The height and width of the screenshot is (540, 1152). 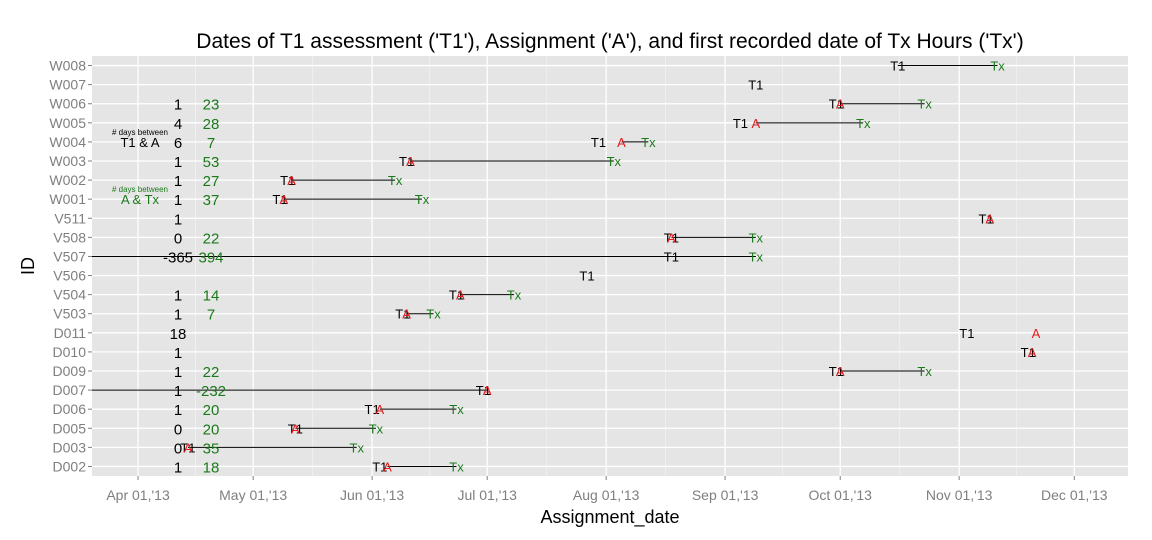 What do you see at coordinates (70, 466) in the screenshot?
I see `y-tick-label: D002` at bounding box center [70, 466].